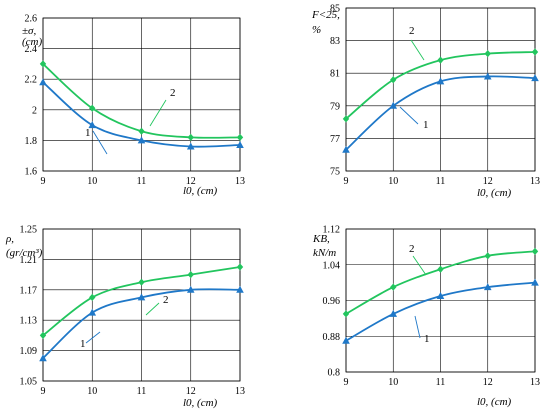  Describe the element at coordinates (9, 239) in the screenshot. I see `y-axis-label: ρ,` at that location.